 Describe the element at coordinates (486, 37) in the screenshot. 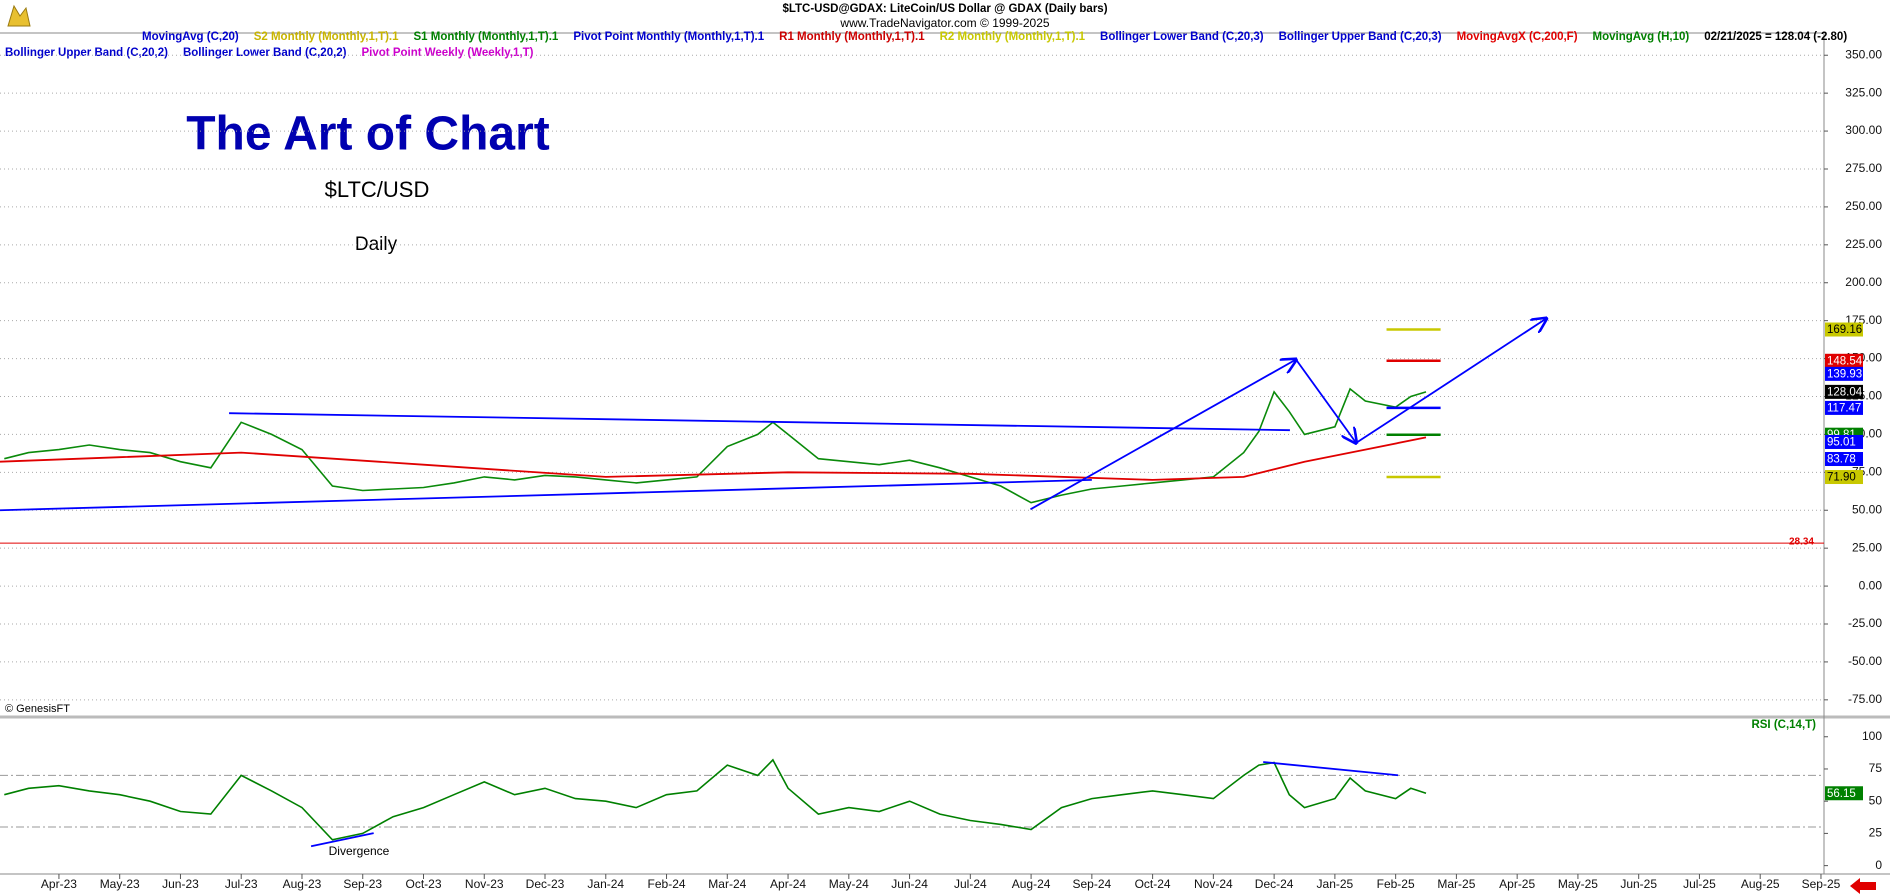

I see `legend-entry: S1 Monthly (Monthly,1,T).1` at that location.